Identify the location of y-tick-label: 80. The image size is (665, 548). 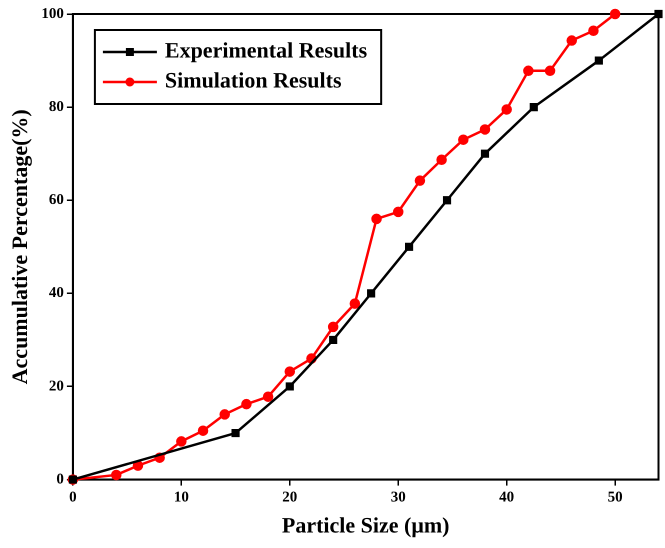
(56, 106).